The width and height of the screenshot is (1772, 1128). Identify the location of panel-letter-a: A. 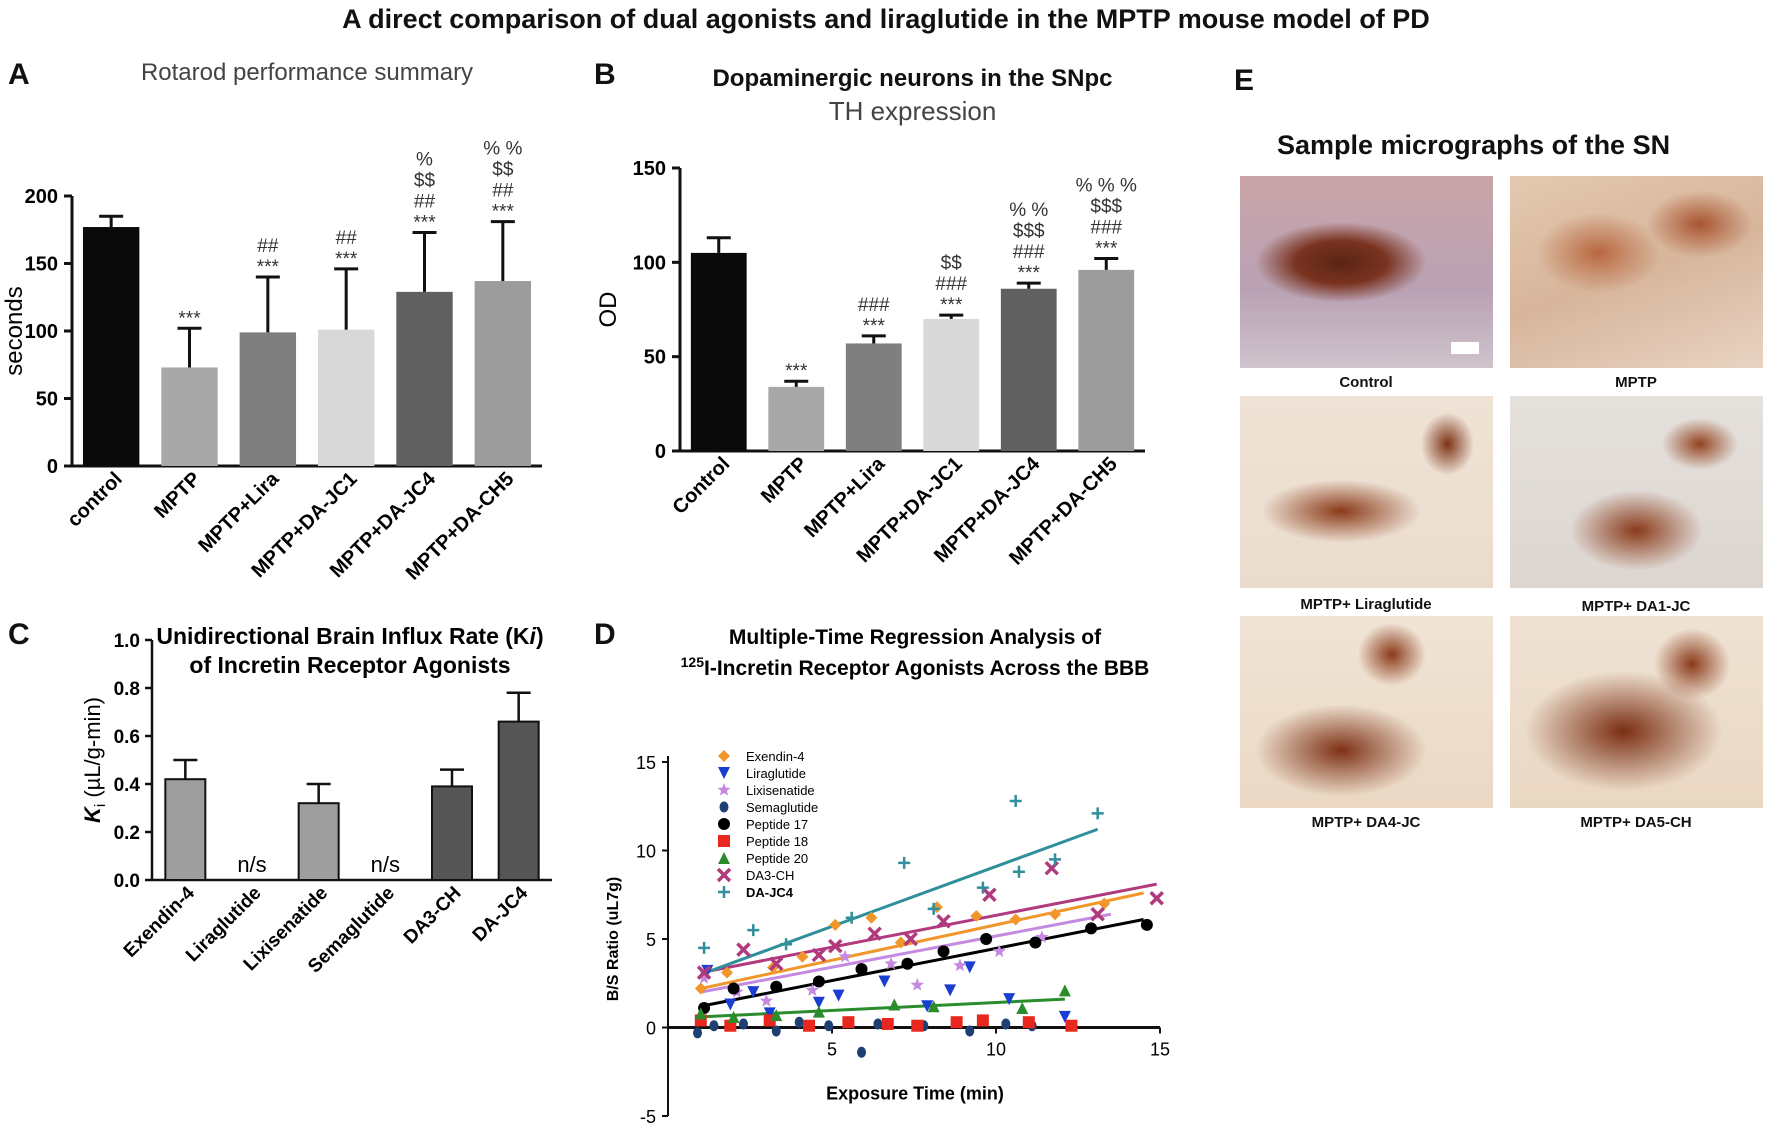
(19, 74).